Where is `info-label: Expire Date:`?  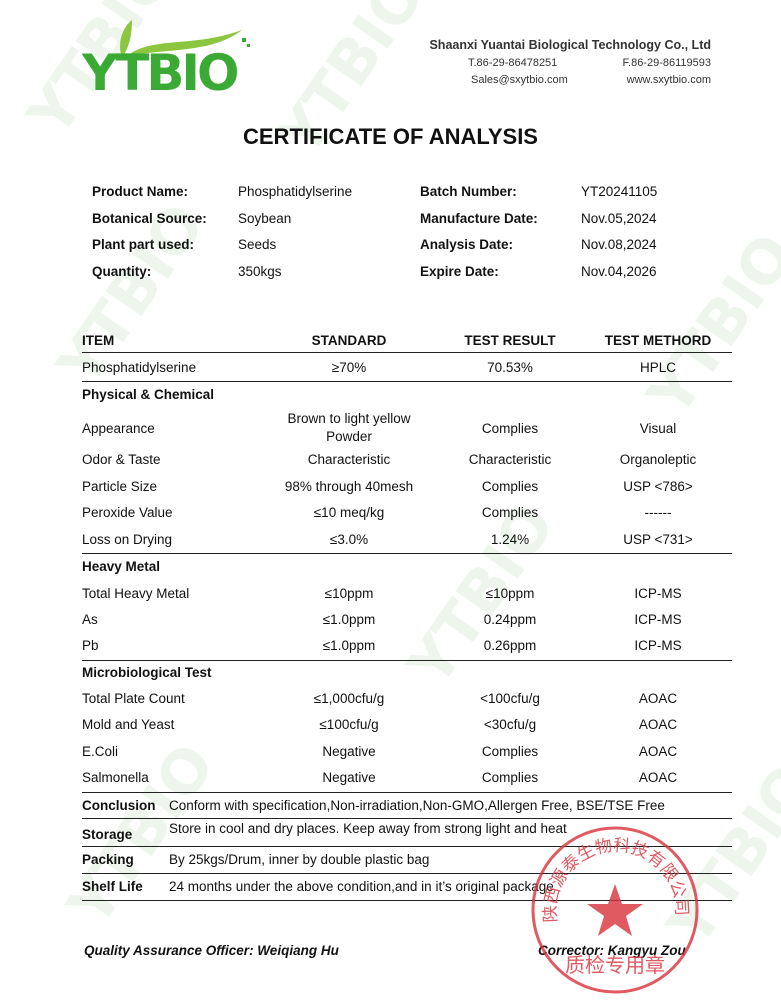 info-label: Expire Date: is located at coordinates (459, 271).